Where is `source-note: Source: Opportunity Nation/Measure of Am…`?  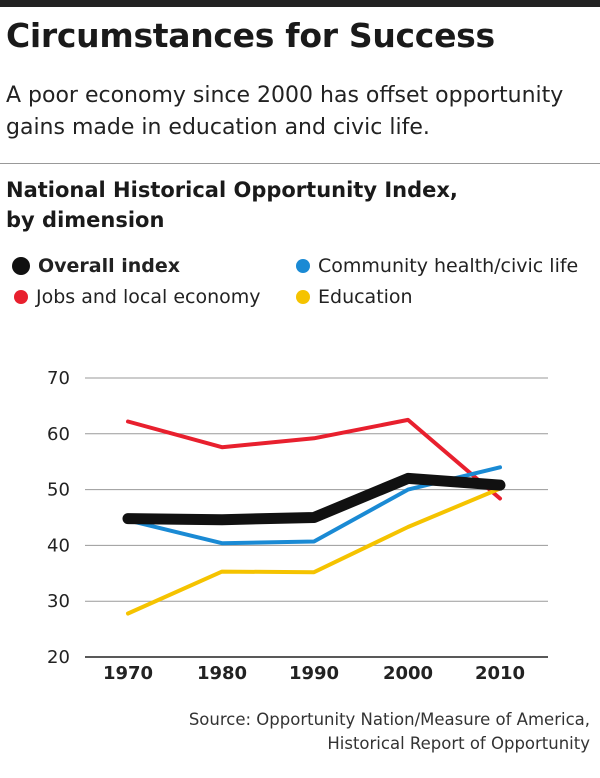 source-note: Source: Opportunity Nation/Measure of Am… is located at coordinates (310, 732).